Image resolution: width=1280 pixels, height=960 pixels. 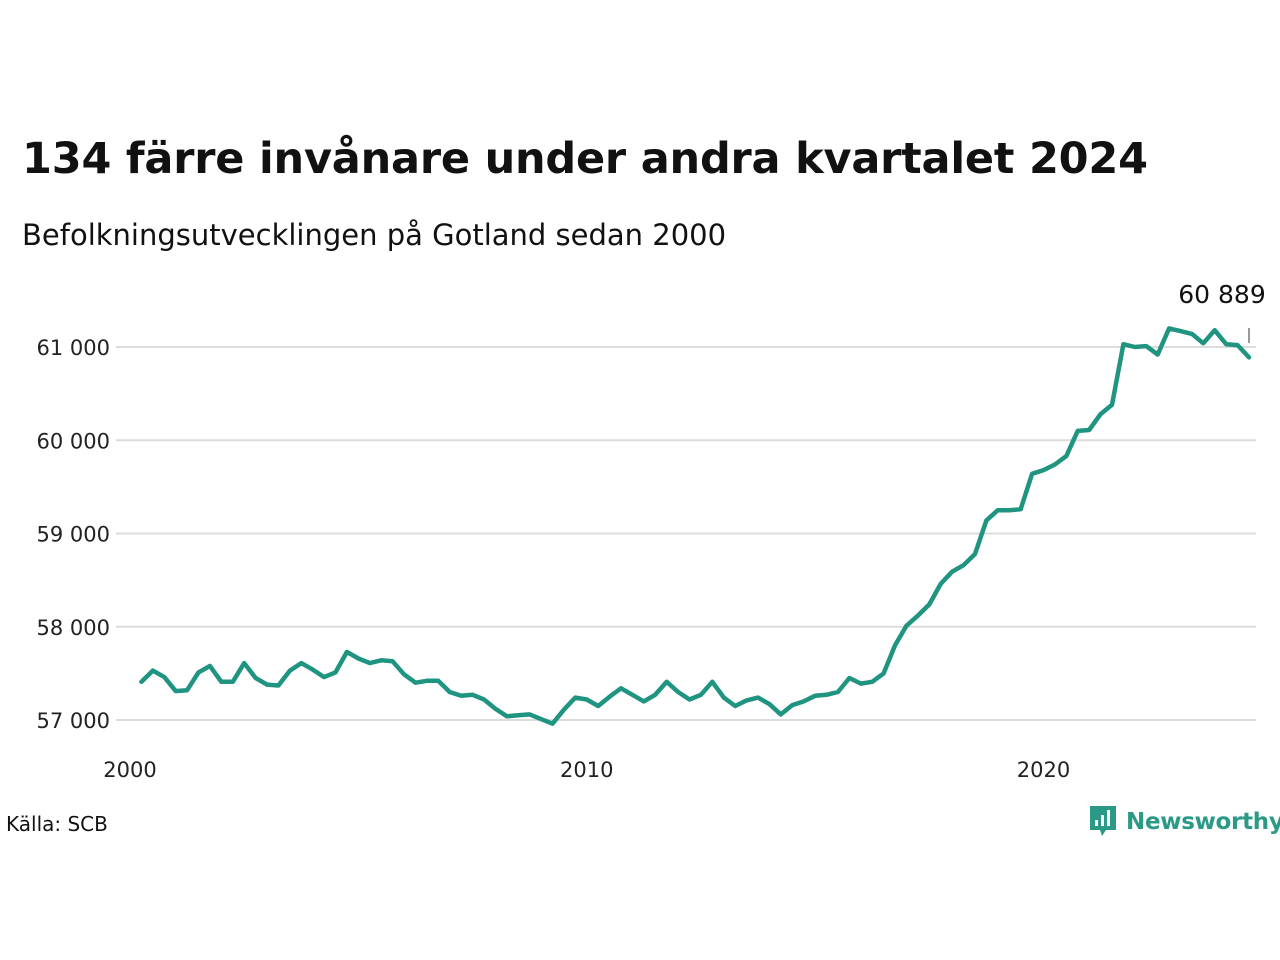 I want to click on brand-name: Newsworthy, so click(x=1203, y=822).